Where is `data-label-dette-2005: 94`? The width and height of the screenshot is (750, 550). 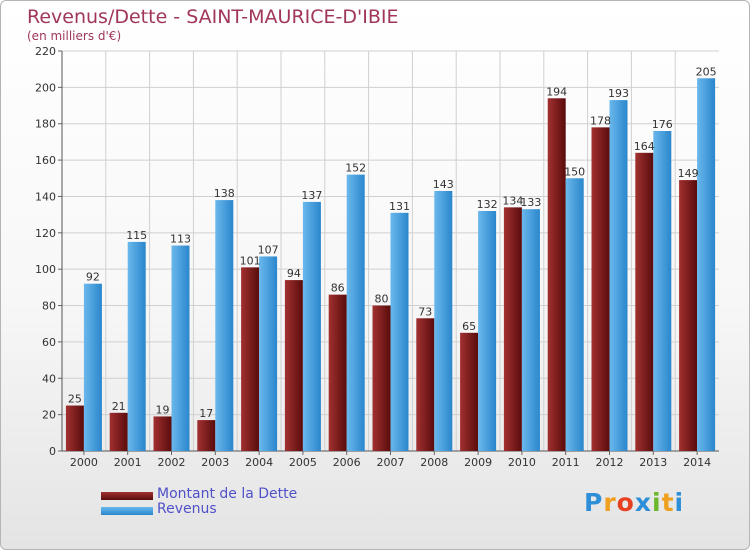
data-label-dette-2005: 94 is located at coordinates (294, 273).